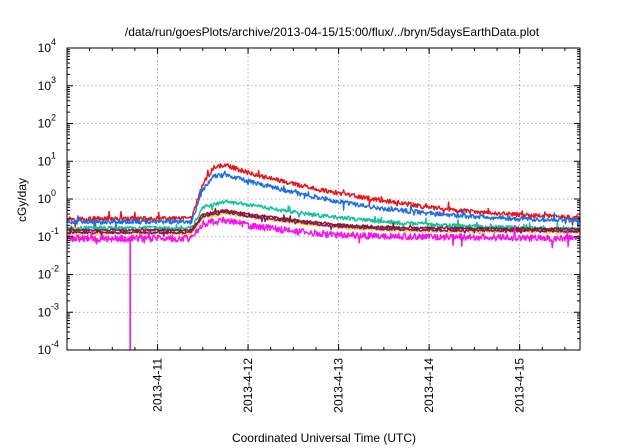  I want to click on y-axis-label: cGy/day, so click(22, 200).